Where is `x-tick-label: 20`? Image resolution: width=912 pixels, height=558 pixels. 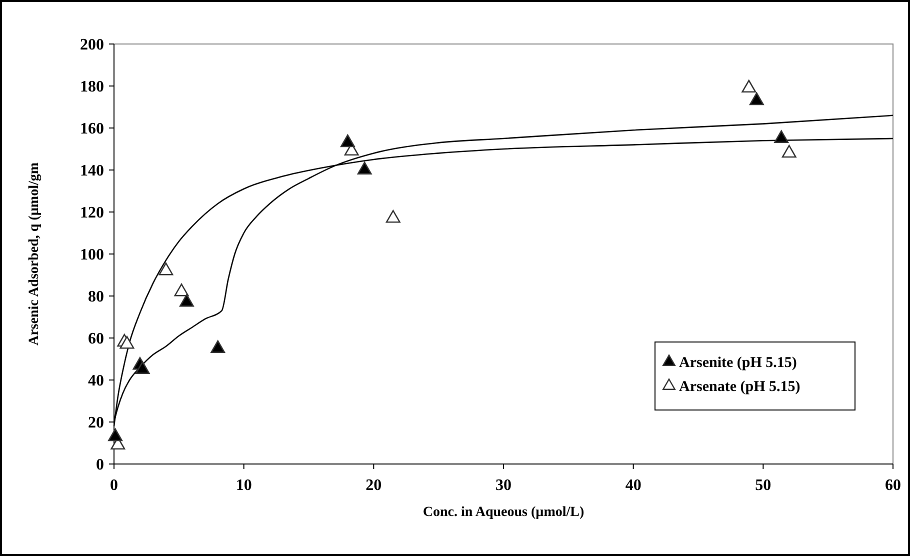 x-tick-label: 20 is located at coordinates (374, 485).